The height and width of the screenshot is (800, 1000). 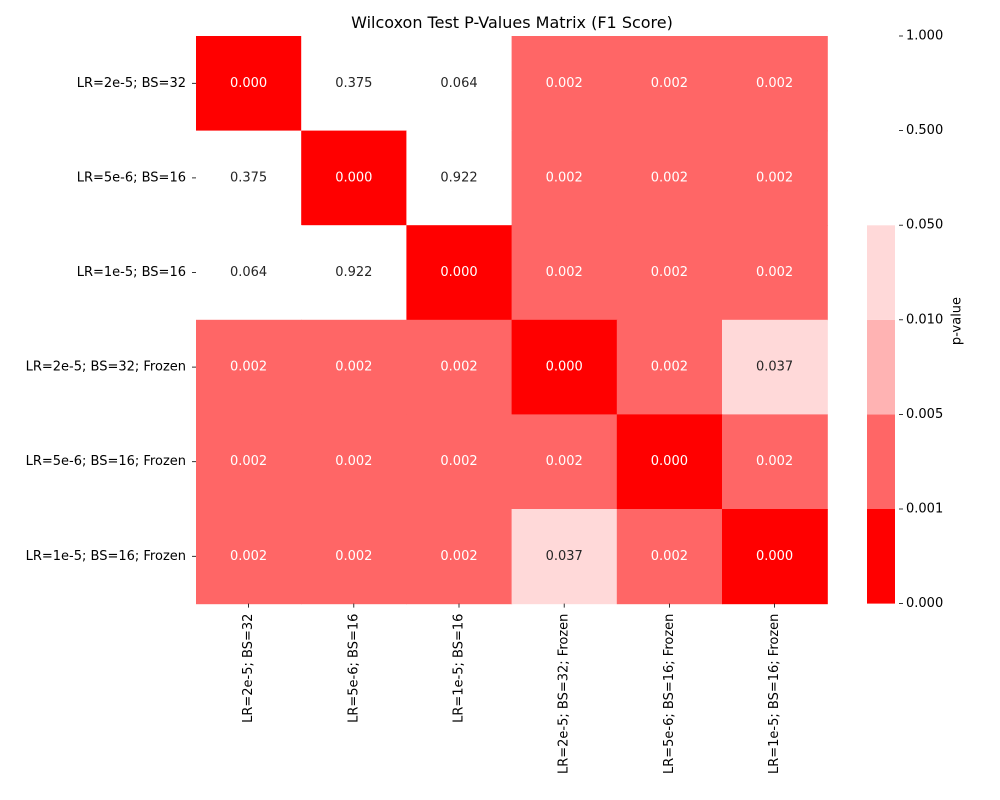 I want to click on colorbar-tick-label: 0.010, so click(x=924, y=319).